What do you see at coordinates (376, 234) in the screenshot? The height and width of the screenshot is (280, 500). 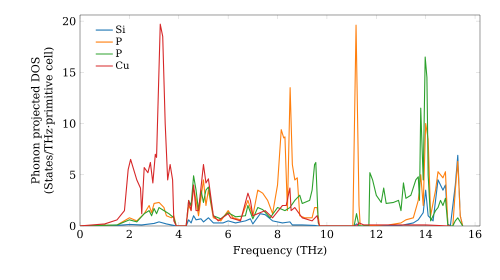 I see `x-tick-label: 12` at bounding box center [376, 234].